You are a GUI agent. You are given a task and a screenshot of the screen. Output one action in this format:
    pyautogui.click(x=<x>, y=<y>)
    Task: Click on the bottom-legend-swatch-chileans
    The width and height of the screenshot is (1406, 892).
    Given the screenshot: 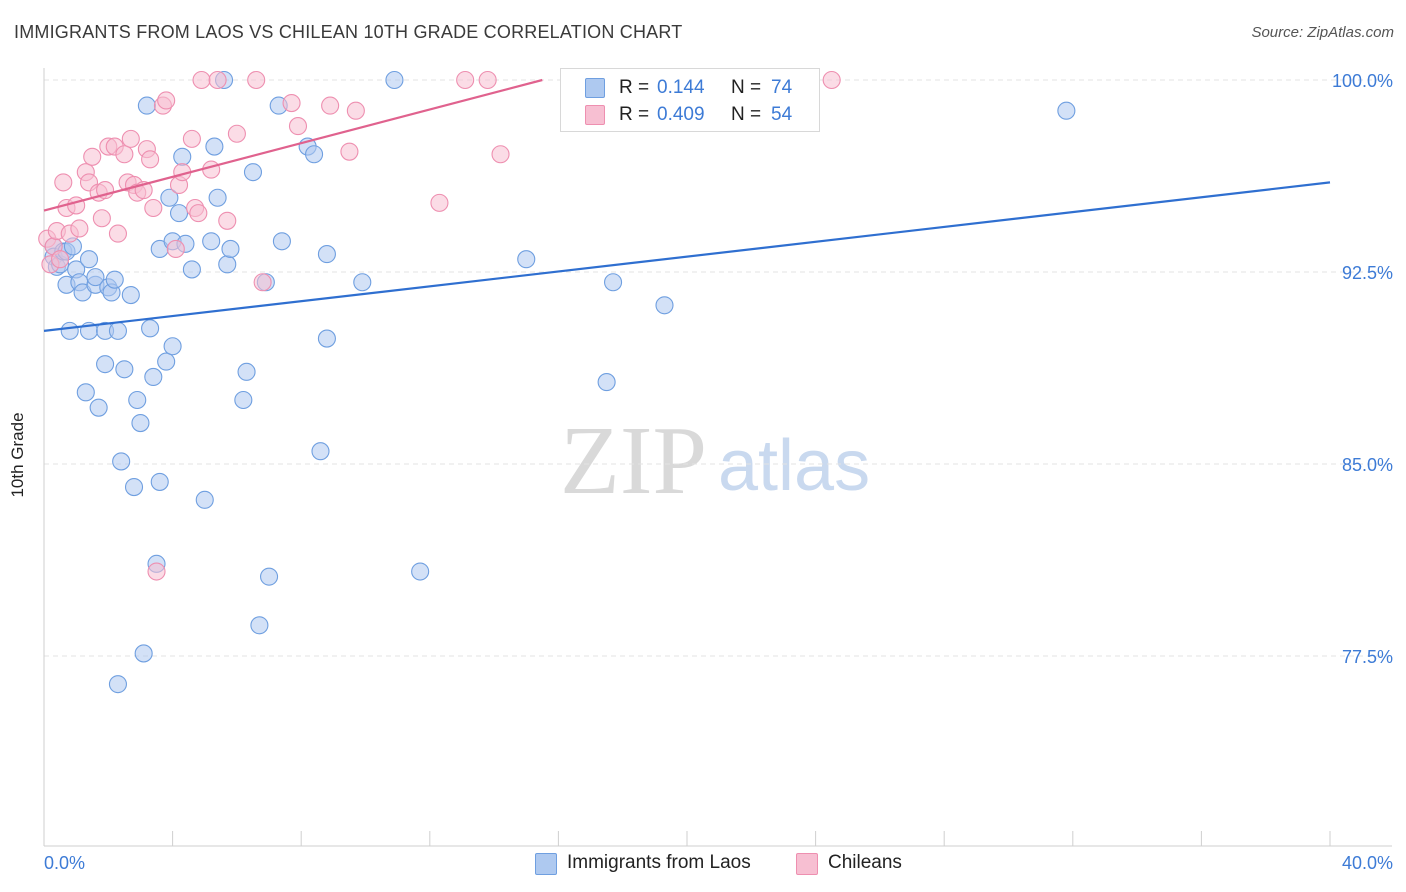 What is the action you would take?
    pyautogui.click(x=807, y=864)
    